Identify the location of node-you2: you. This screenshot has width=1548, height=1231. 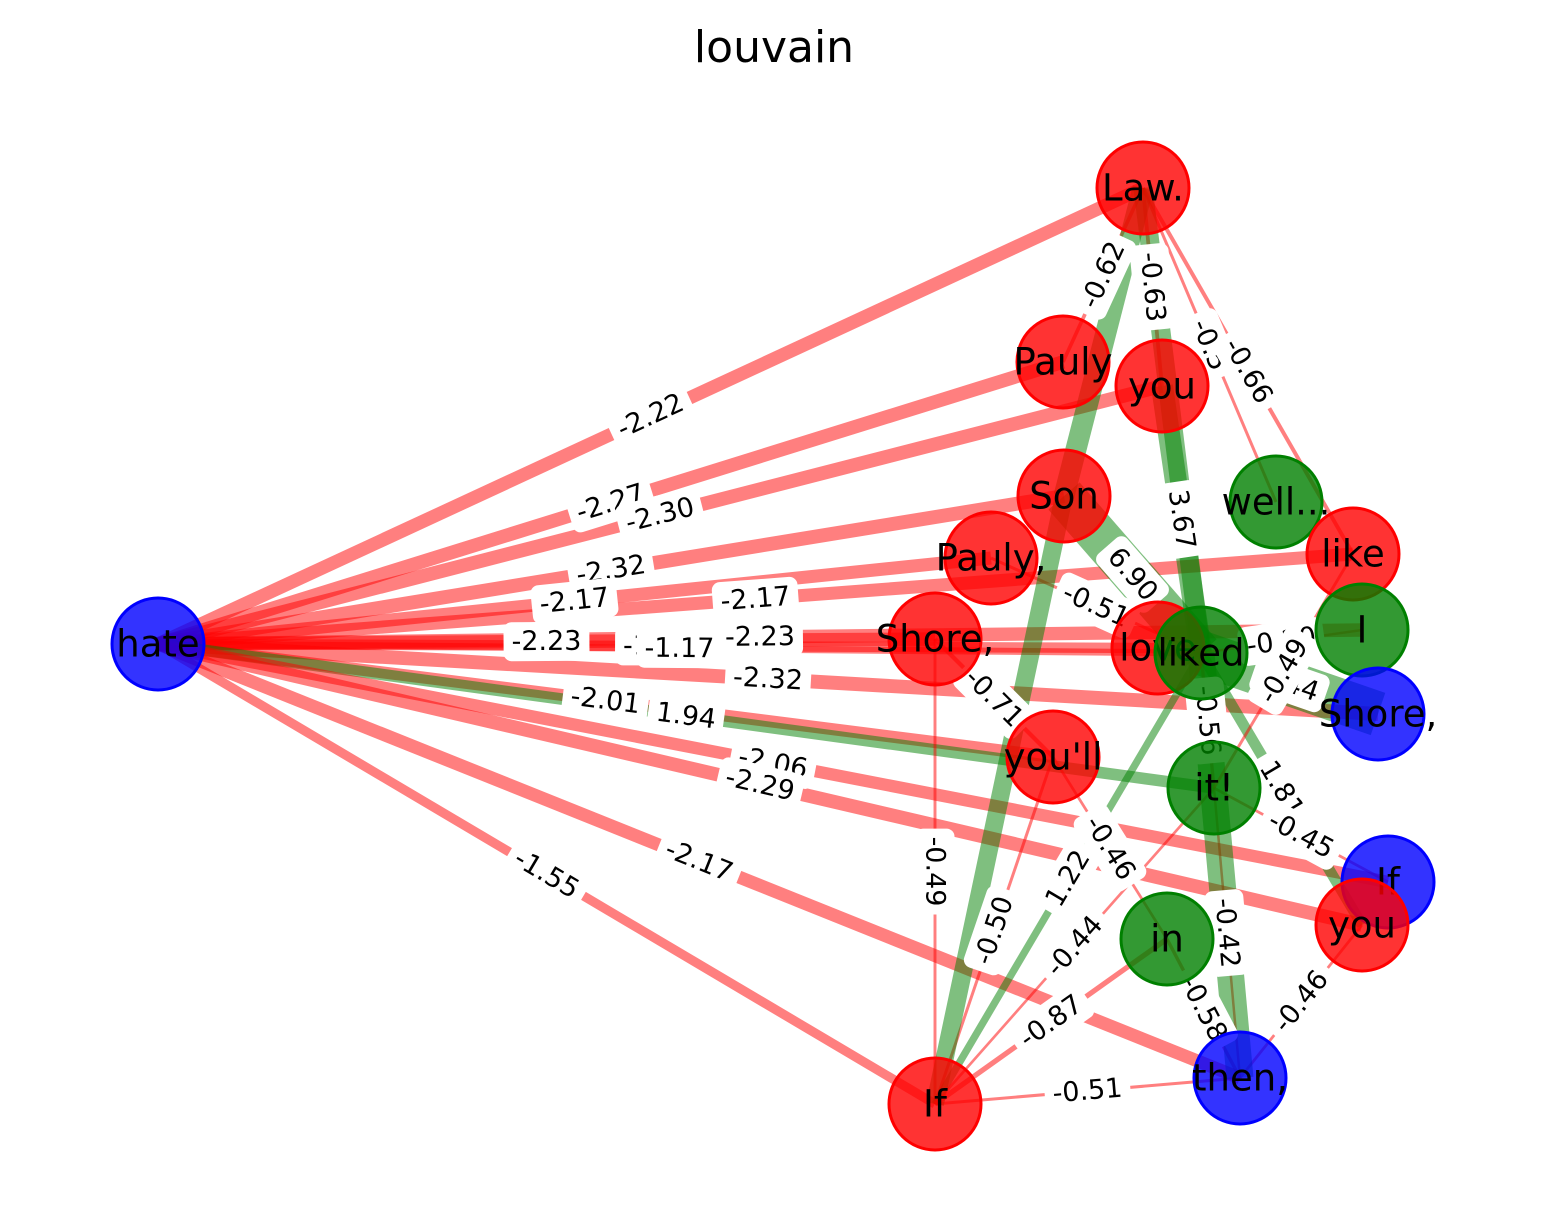
(1362, 925).